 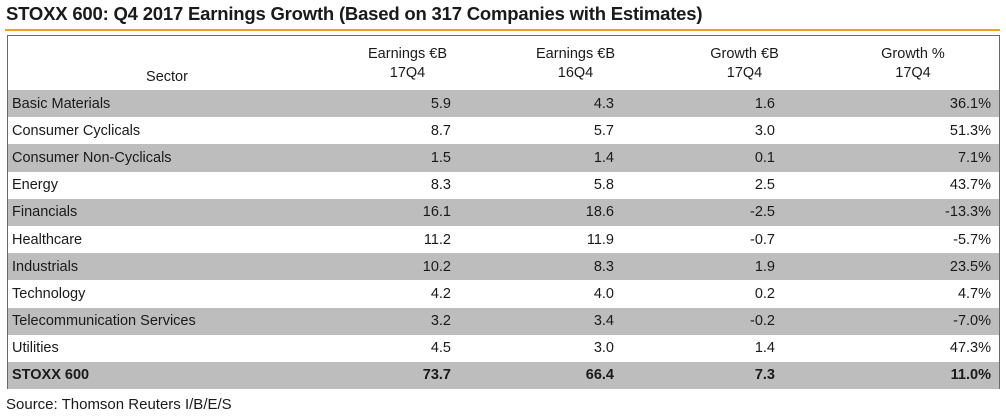 I want to click on cell-earnings-17q4: 5.9, so click(x=407, y=104).